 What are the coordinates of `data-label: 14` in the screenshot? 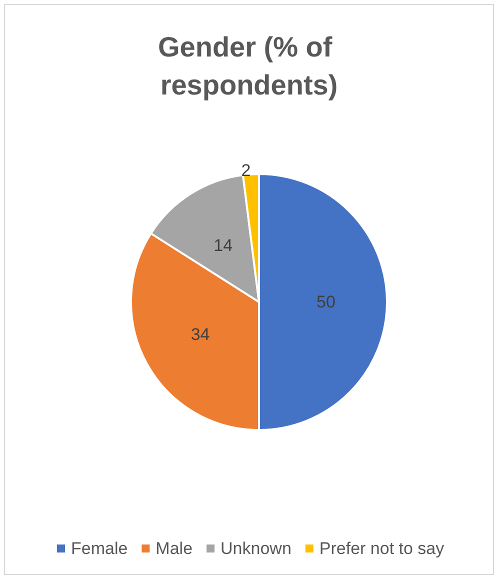 It's located at (223, 245).